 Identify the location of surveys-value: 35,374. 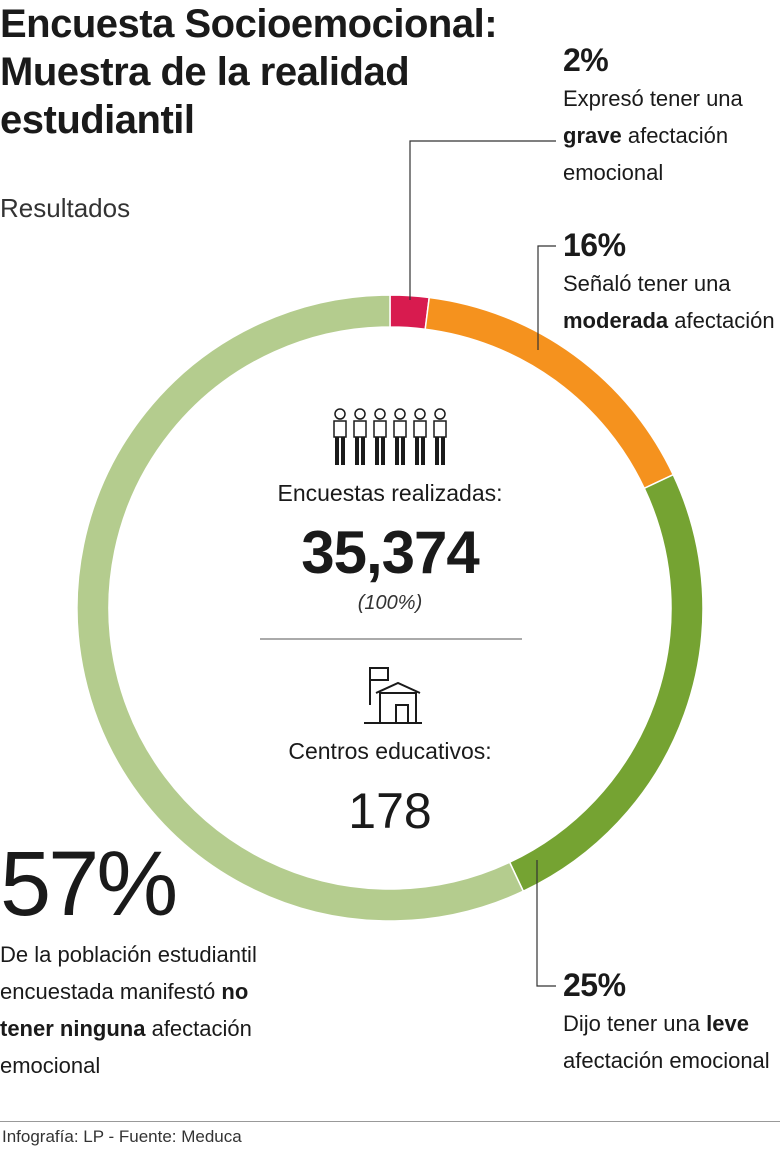
(390, 552).